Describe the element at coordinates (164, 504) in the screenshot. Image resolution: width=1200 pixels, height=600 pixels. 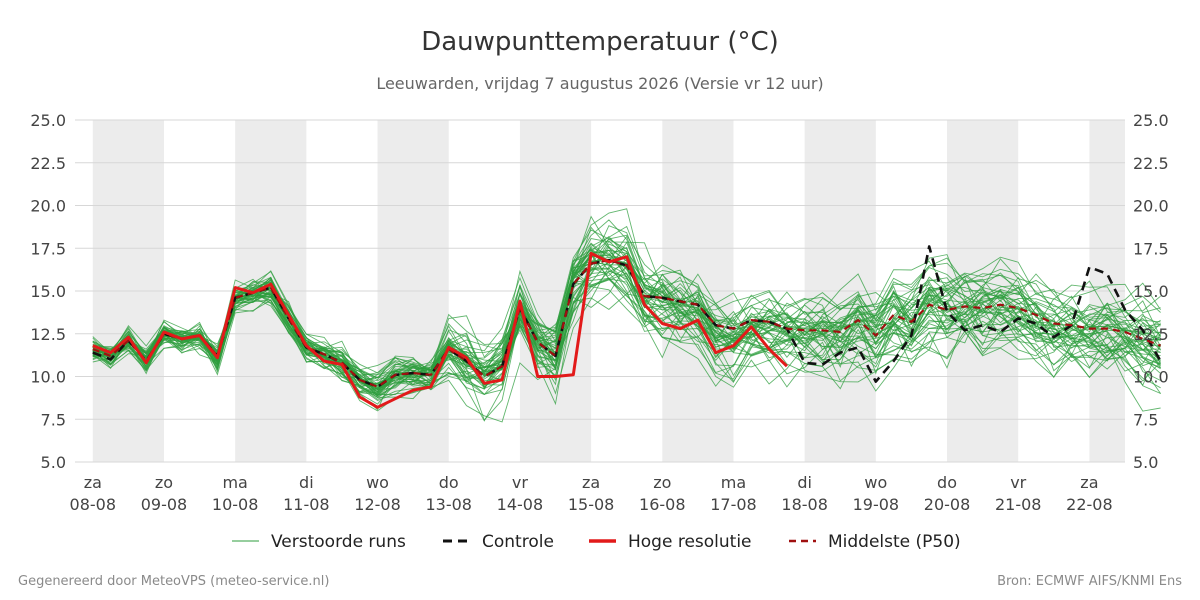
I see `x-tick-date: 09-08` at that location.